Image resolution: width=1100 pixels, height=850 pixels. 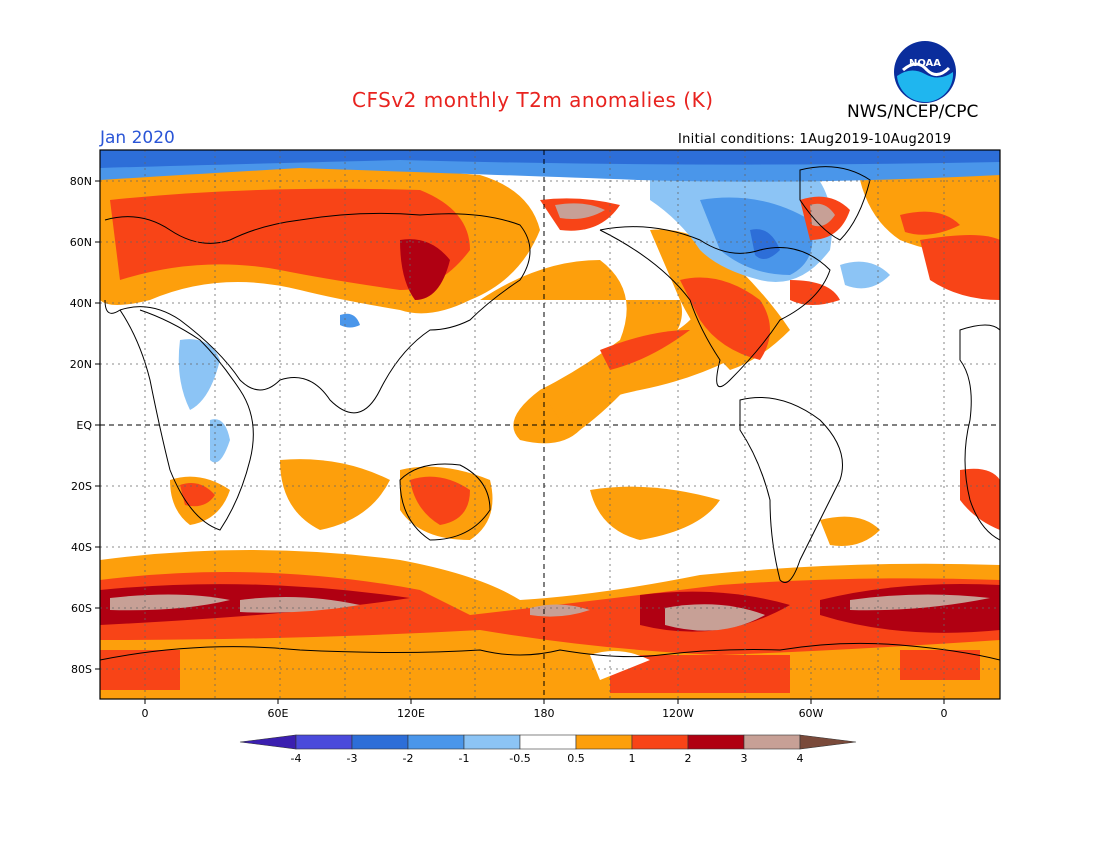 I want to click on colorbar-swatches, so click(x=548, y=742).